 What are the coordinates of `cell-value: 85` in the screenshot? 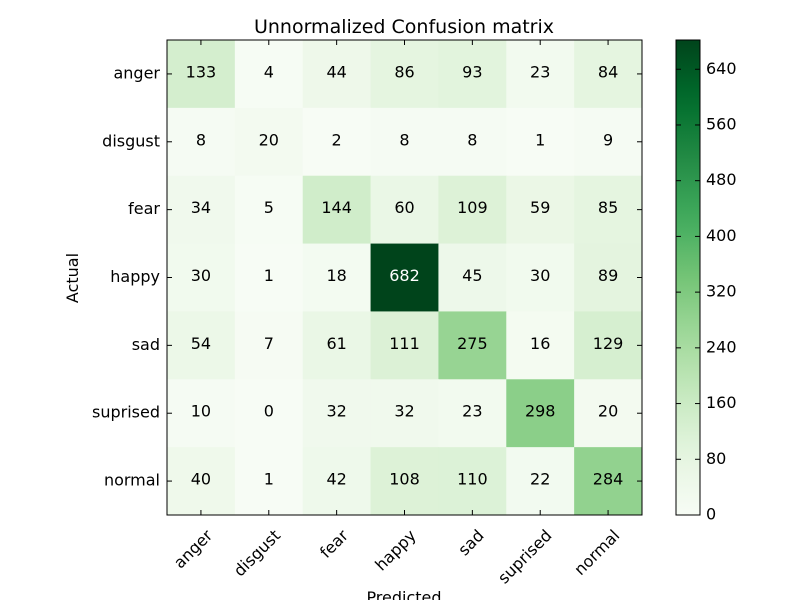 It's located at (608, 207).